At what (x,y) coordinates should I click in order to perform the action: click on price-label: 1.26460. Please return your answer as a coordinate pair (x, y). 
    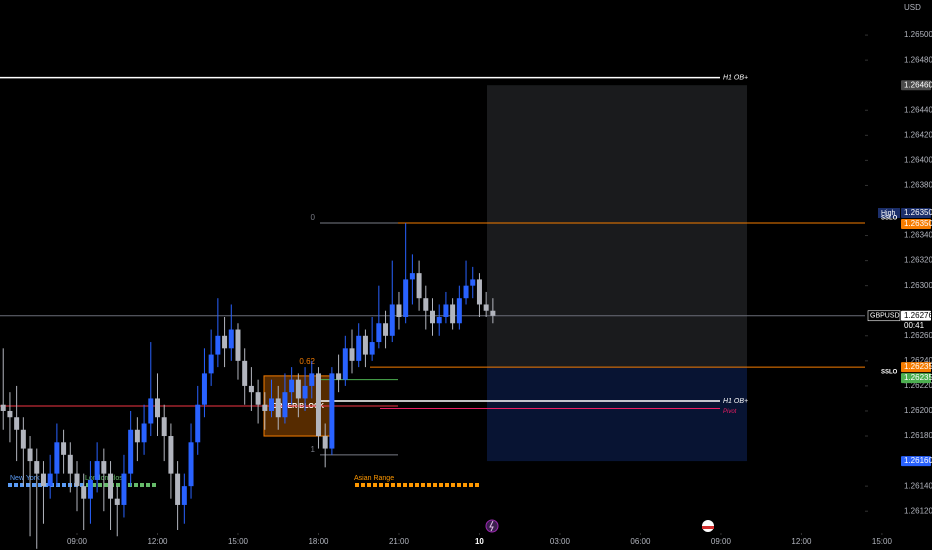
    Looking at the image, I should click on (918, 84).